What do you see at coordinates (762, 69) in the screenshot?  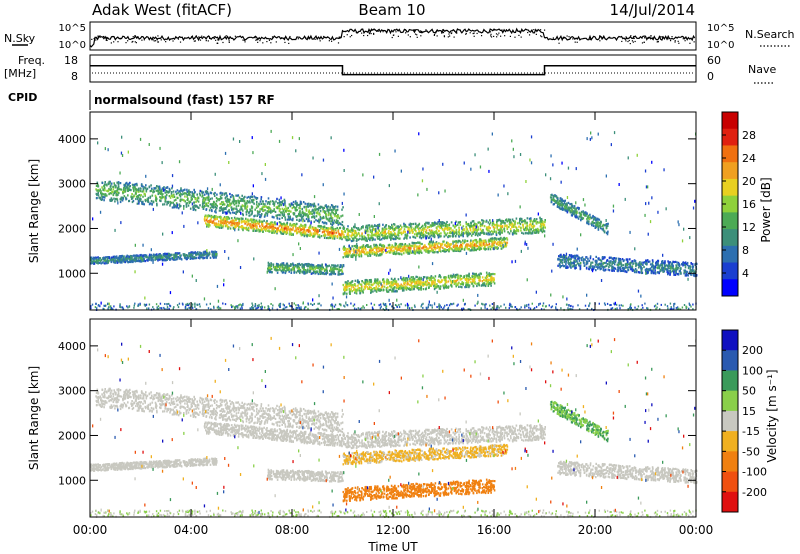 I see `nave-label: Nave` at bounding box center [762, 69].